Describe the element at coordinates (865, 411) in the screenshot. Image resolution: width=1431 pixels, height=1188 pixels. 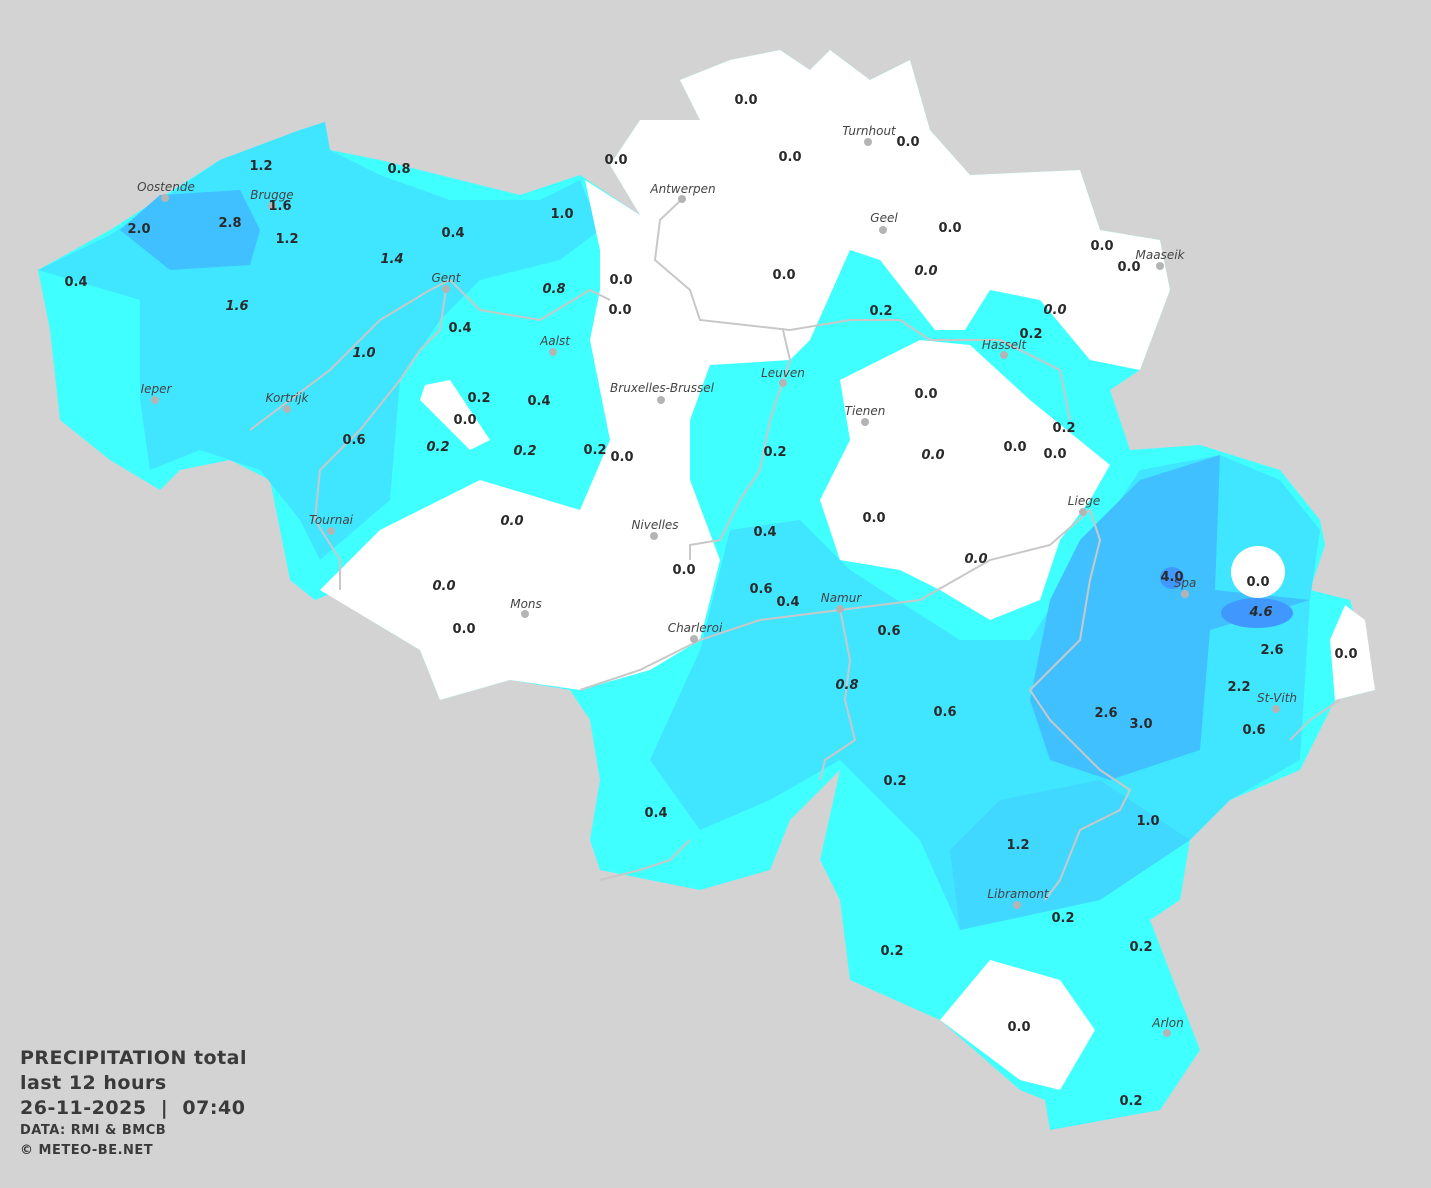
I see `city-label: Tienen` at that location.